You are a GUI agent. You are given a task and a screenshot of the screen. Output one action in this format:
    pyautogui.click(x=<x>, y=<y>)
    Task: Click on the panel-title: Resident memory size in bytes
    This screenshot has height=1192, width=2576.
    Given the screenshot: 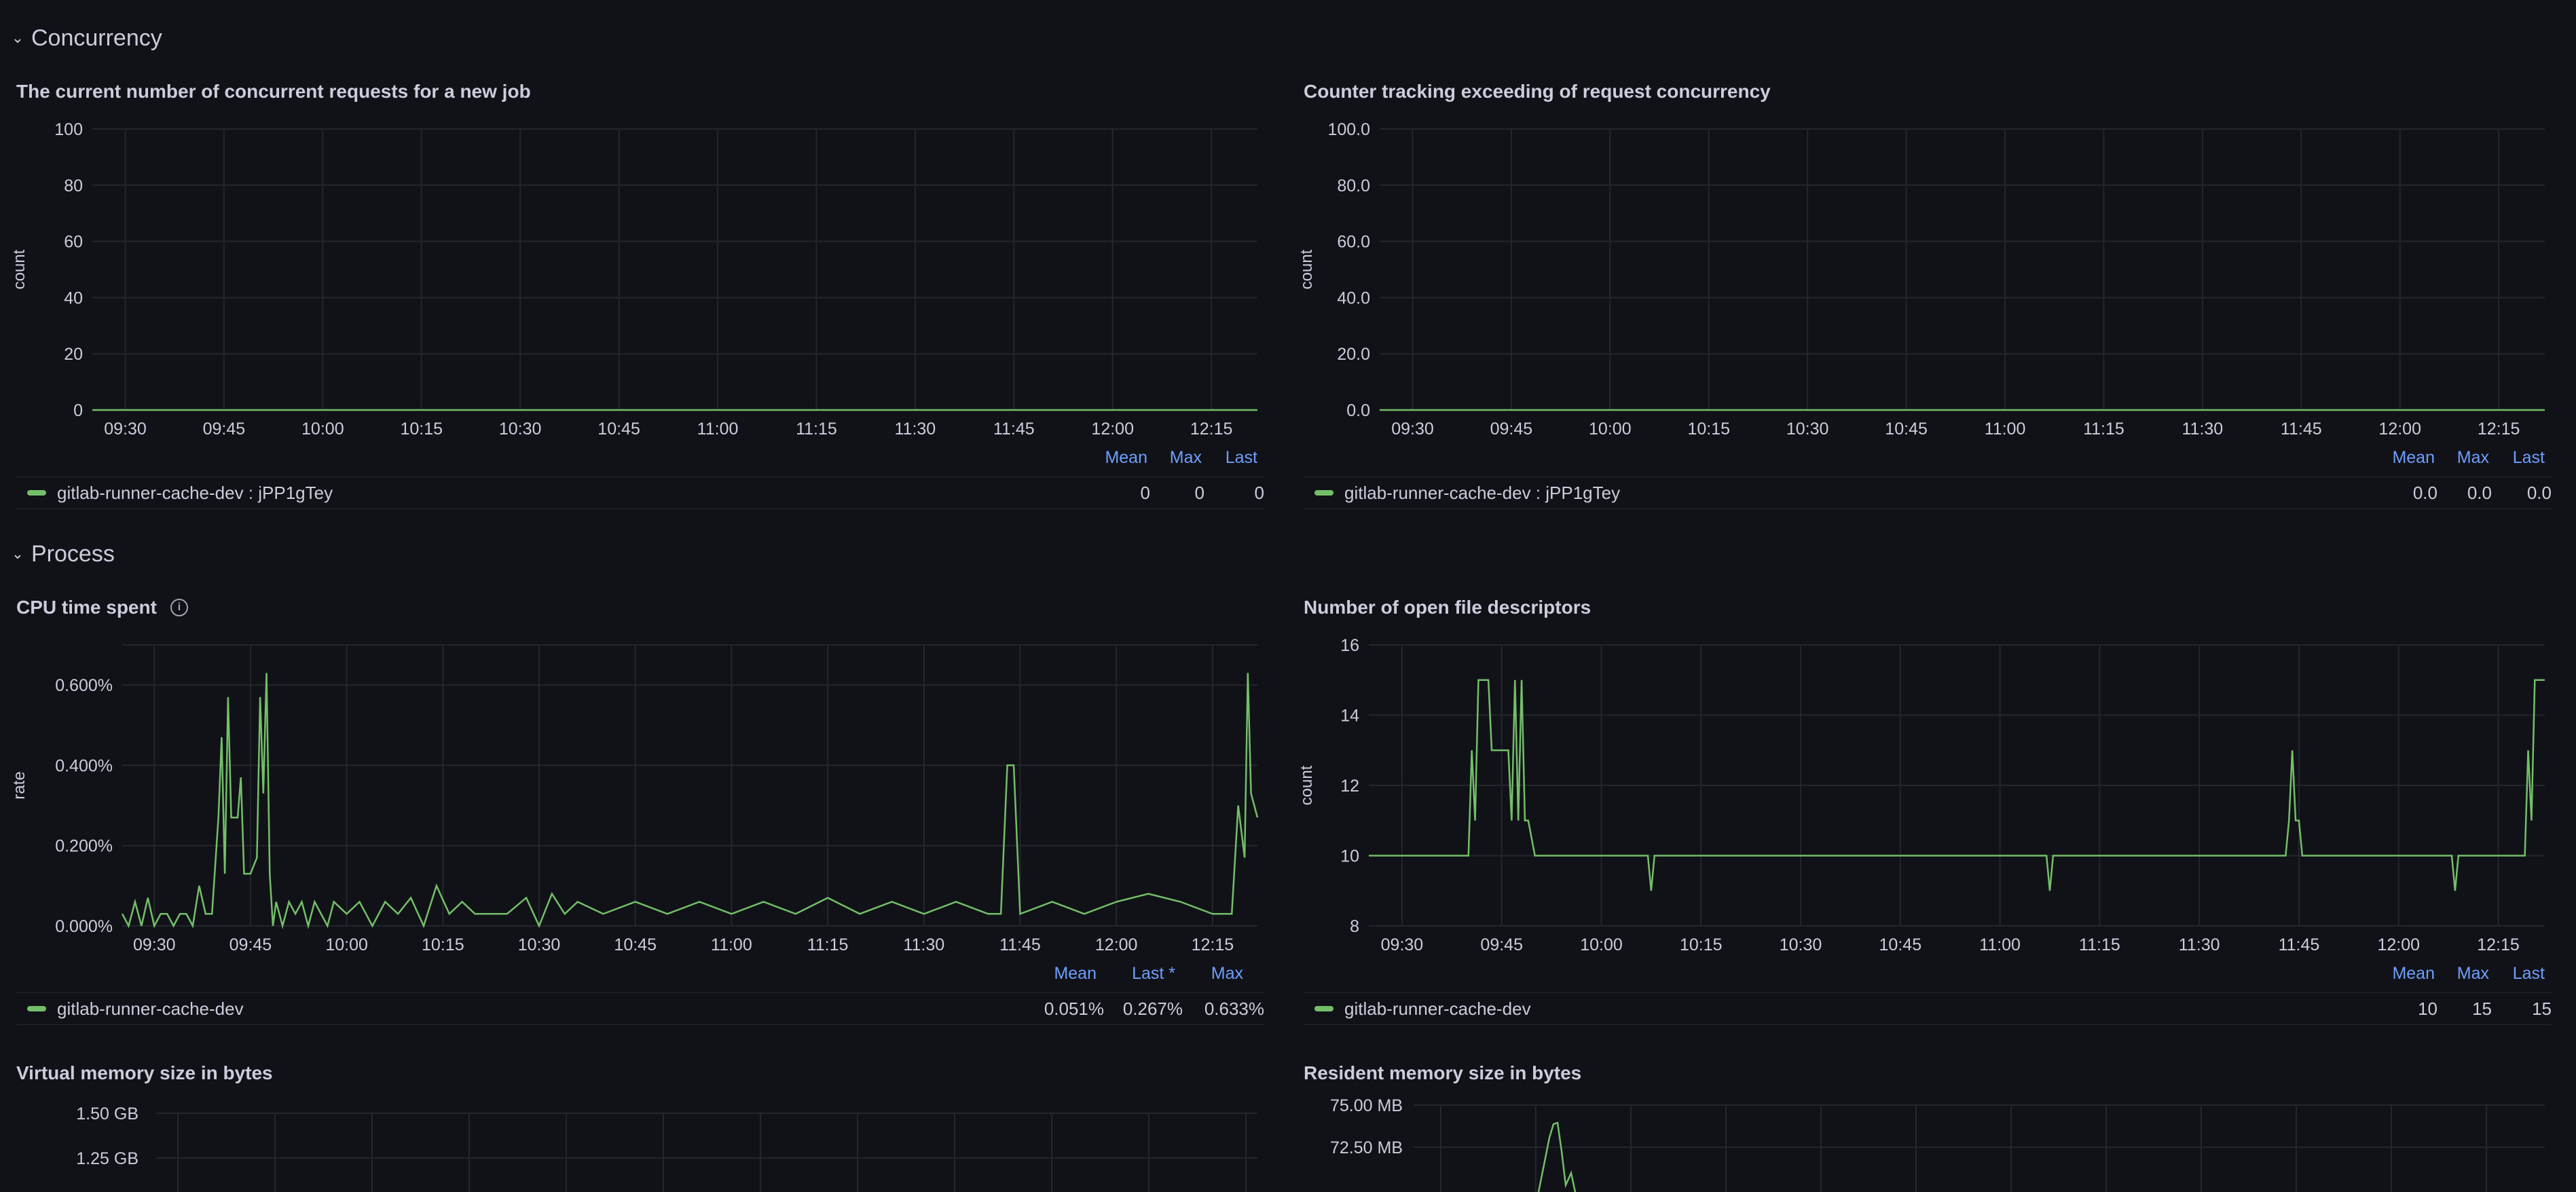 What is the action you would take?
    pyautogui.click(x=1442, y=1073)
    